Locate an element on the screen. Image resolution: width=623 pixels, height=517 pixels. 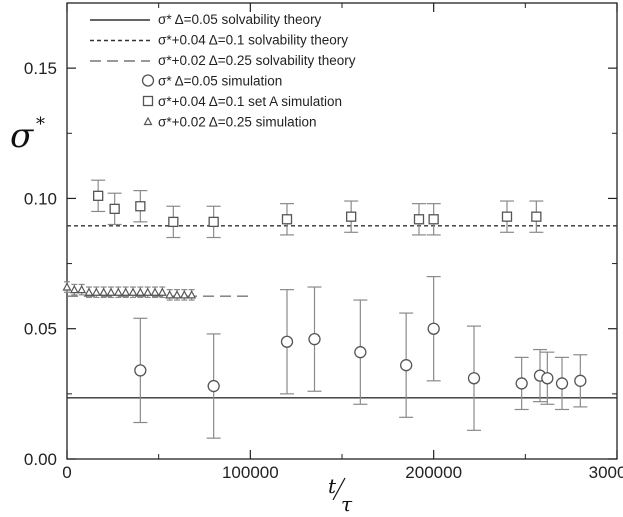
y-axis-label: σ * is located at coordinates (27, 135).